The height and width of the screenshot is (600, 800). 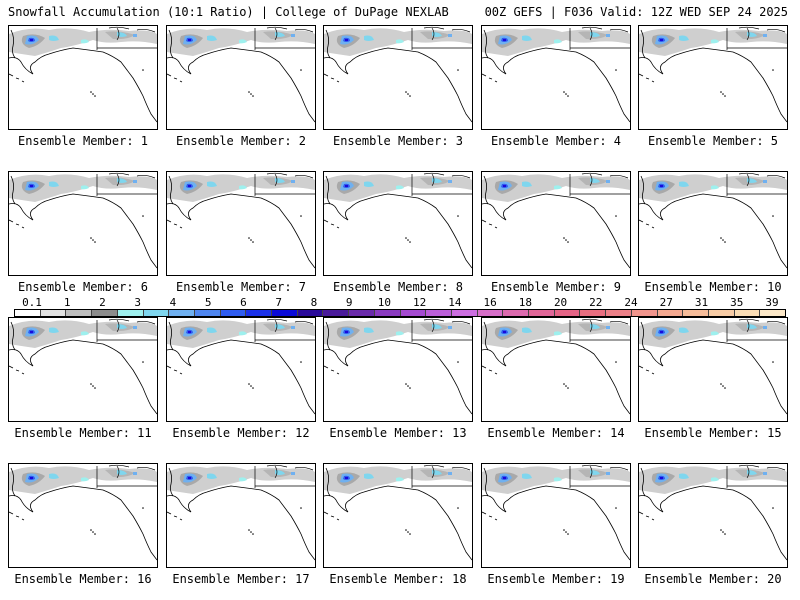 I want to click on colorbar-tick-label: 35, so click(x=737, y=302).